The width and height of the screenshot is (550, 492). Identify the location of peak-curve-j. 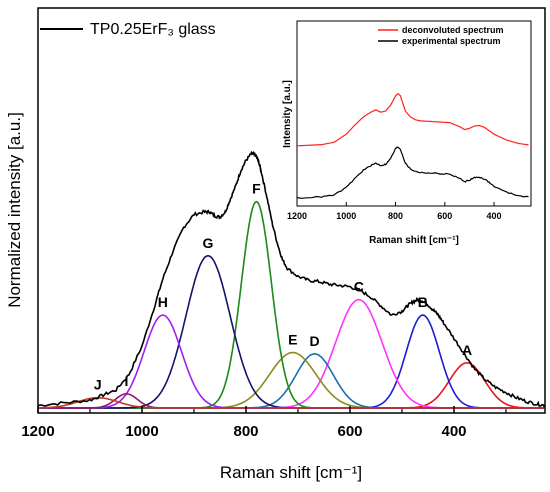
(291, 402).